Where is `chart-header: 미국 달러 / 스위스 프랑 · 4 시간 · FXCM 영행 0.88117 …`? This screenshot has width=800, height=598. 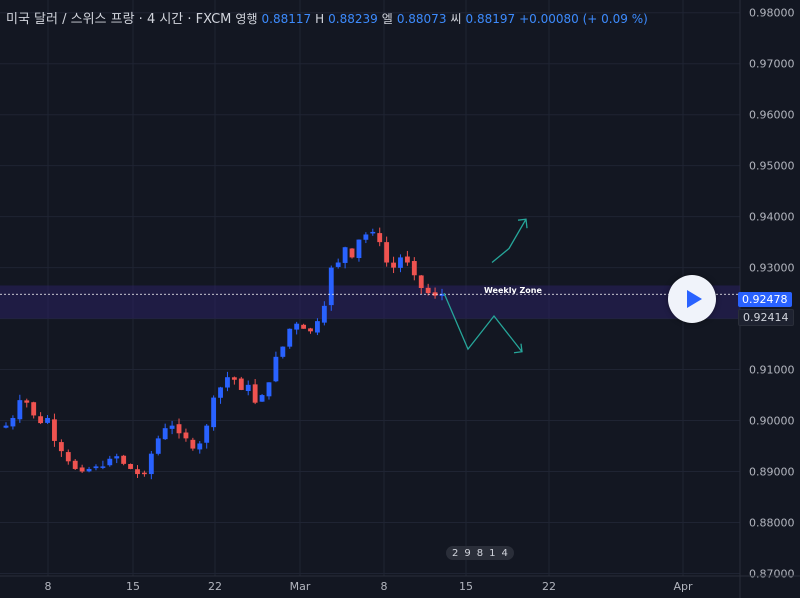
chart-header: 미국 달러 / 스위스 프랑 · 4 시간 · FXCM 영행 0.88117 … is located at coordinates (327, 17).